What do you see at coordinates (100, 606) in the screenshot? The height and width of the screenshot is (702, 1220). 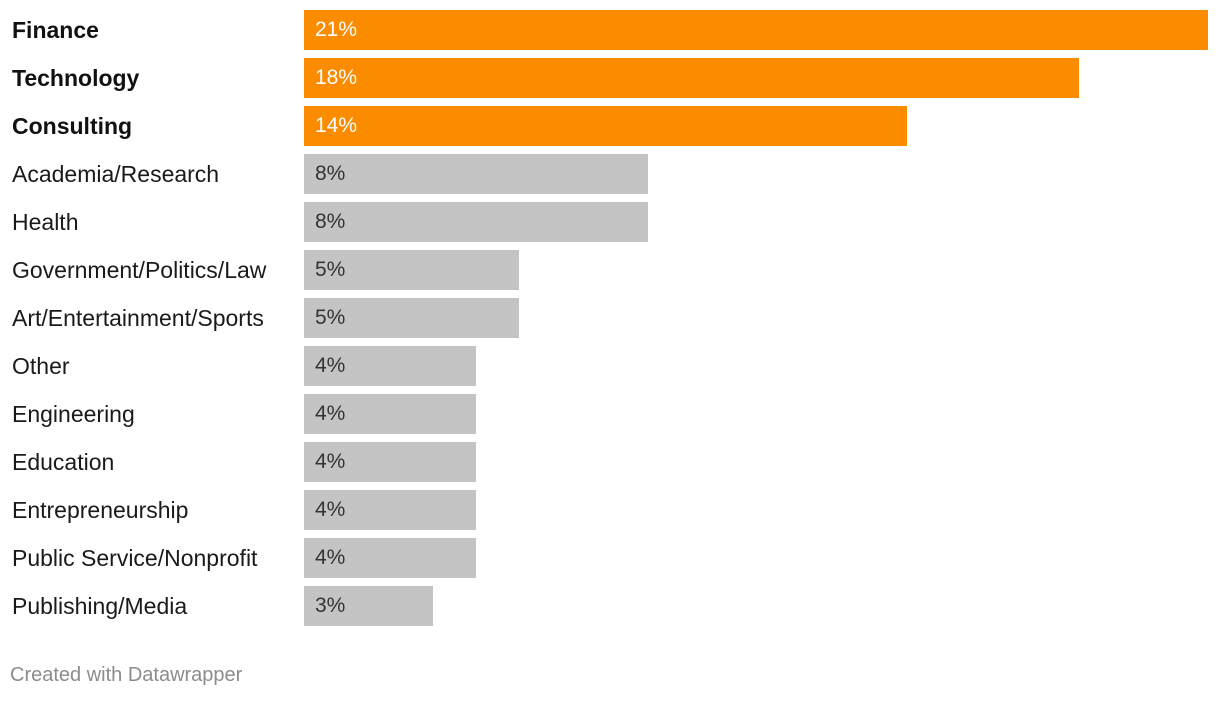 I see `category-label: Publishing/Media` at bounding box center [100, 606].